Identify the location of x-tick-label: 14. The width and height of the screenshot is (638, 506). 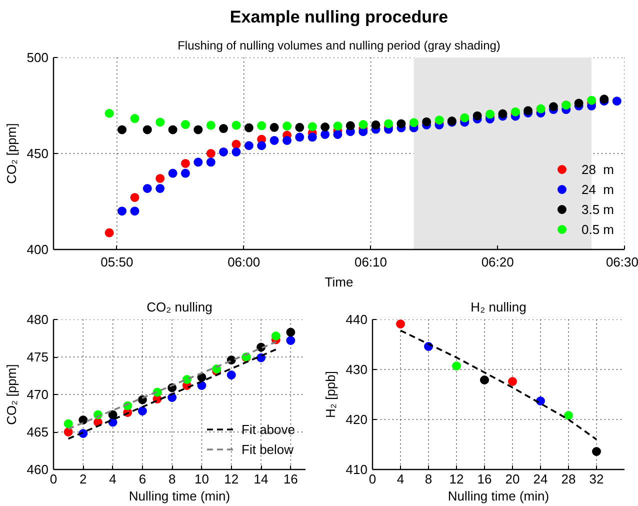
(261, 479).